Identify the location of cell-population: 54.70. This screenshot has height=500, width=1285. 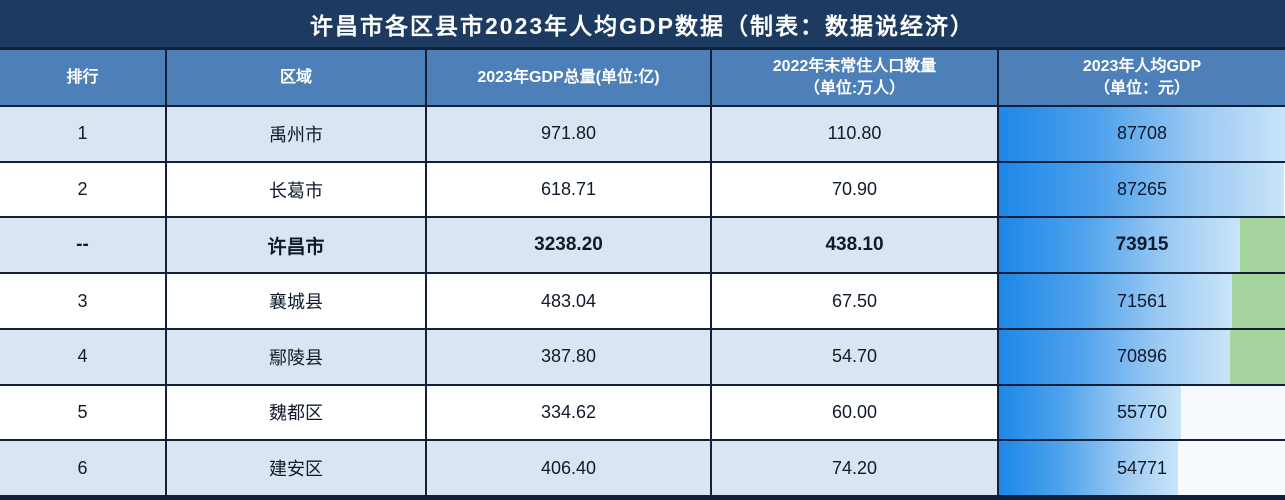
(853, 356).